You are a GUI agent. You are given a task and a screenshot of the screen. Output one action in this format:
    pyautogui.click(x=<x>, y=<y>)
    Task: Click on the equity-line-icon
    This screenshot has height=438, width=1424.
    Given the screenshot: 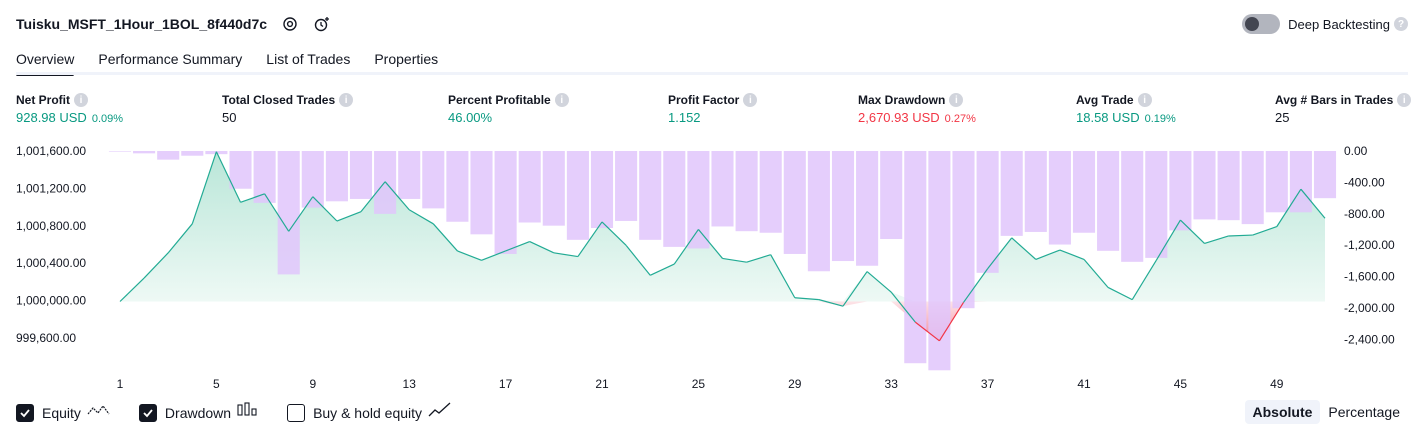 What is the action you would take?
    pyautogui.click(x=99, y=412)
    